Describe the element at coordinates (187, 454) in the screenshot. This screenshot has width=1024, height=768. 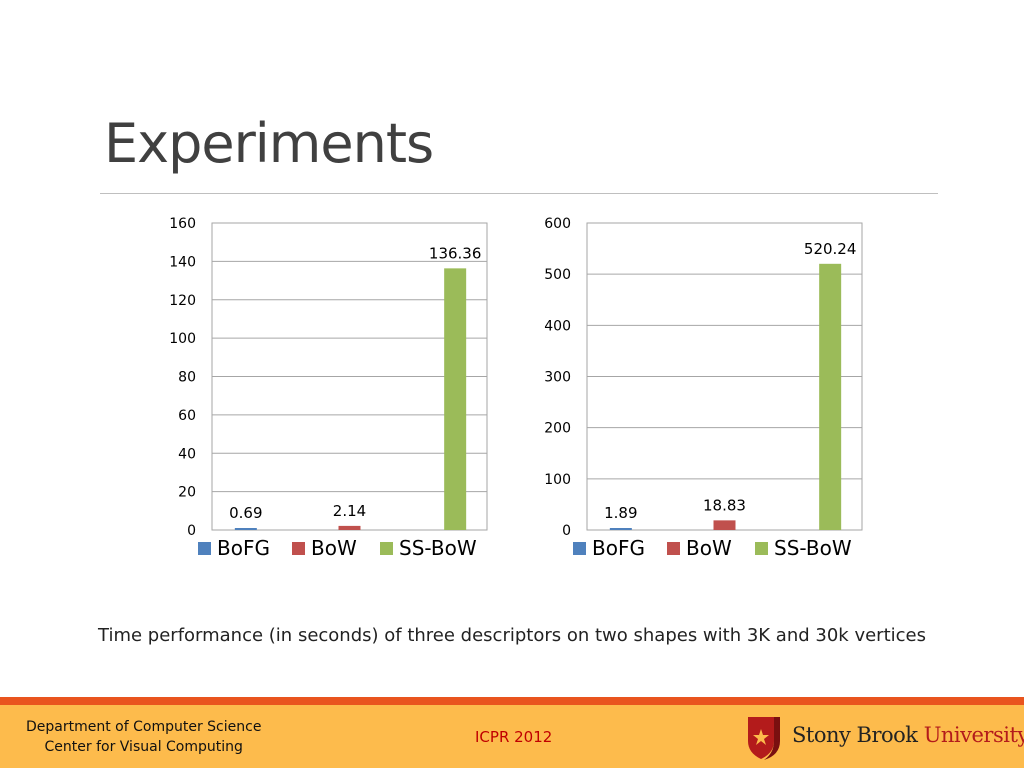
I see `y-tick-label: 40` at that location.